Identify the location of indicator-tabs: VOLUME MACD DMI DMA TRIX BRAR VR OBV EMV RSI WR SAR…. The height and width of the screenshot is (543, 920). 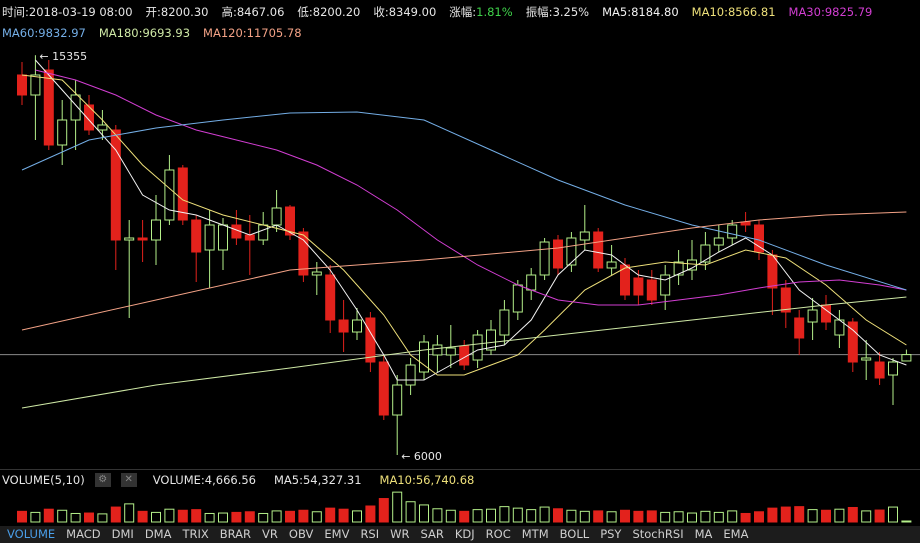
(460, 534).